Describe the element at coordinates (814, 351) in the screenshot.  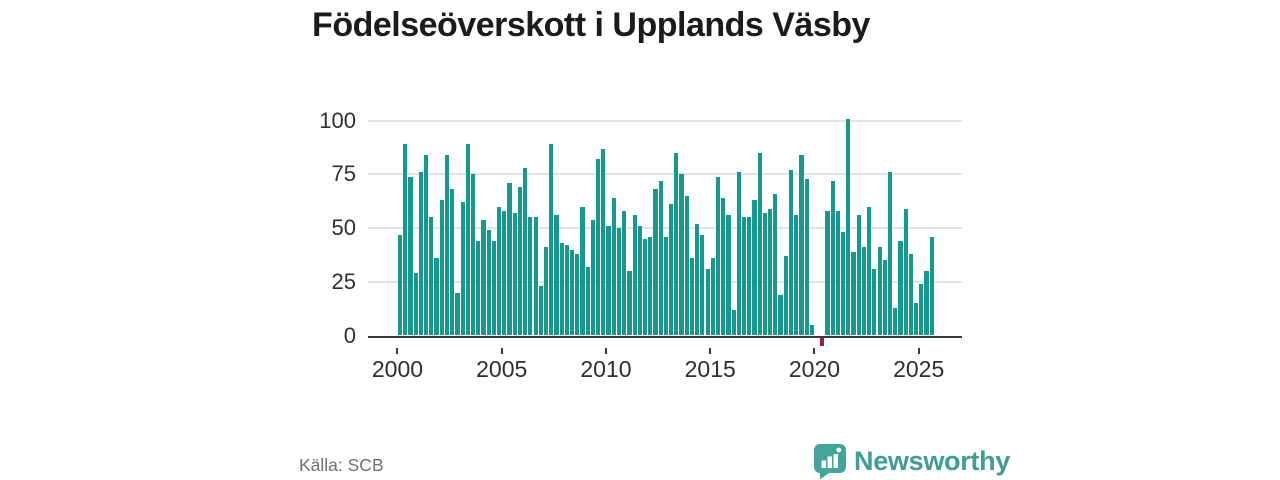
I see `x-axis-tick-2020` at that location.